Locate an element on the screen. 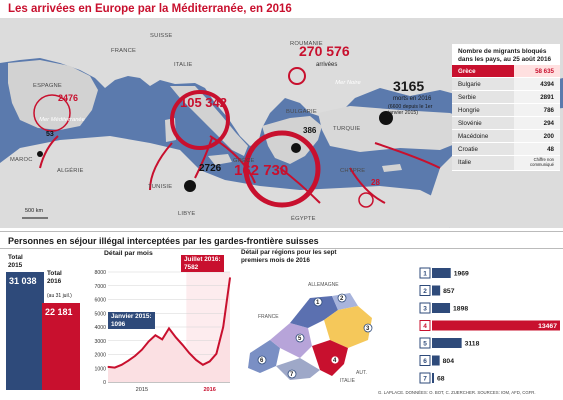 The image size is (563, 400). label-mer-mediterranee: Mer Méditerranée is located at coordinates (62, 120).